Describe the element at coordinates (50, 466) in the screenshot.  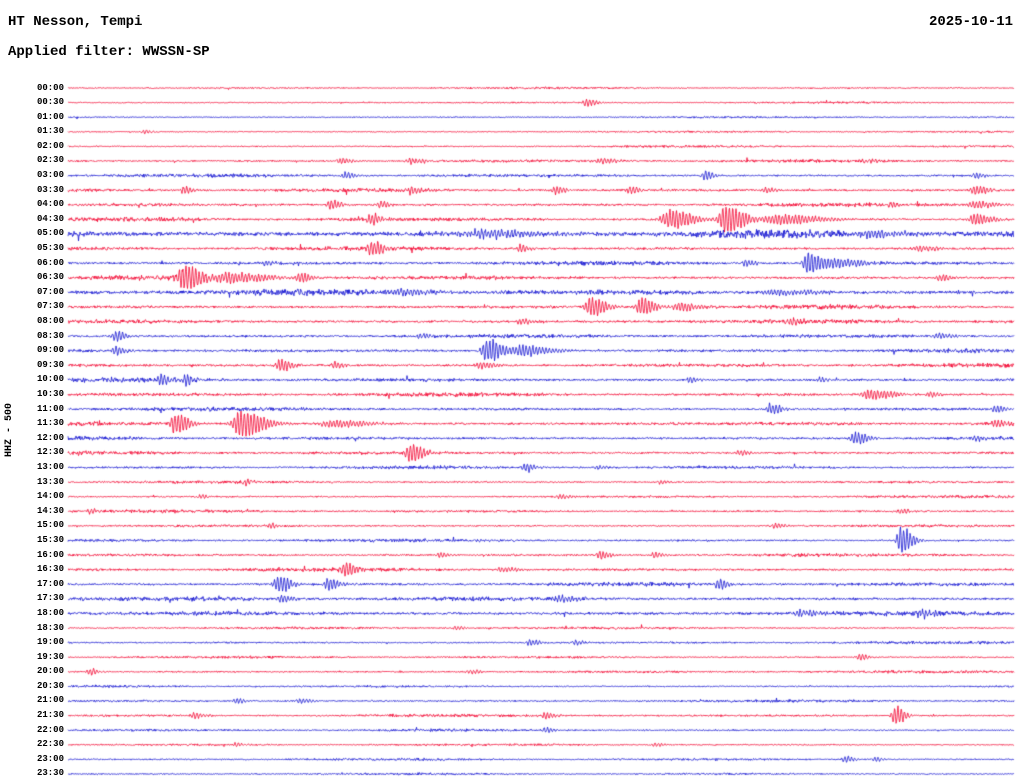
I see `time-label: 13:00` at that location.